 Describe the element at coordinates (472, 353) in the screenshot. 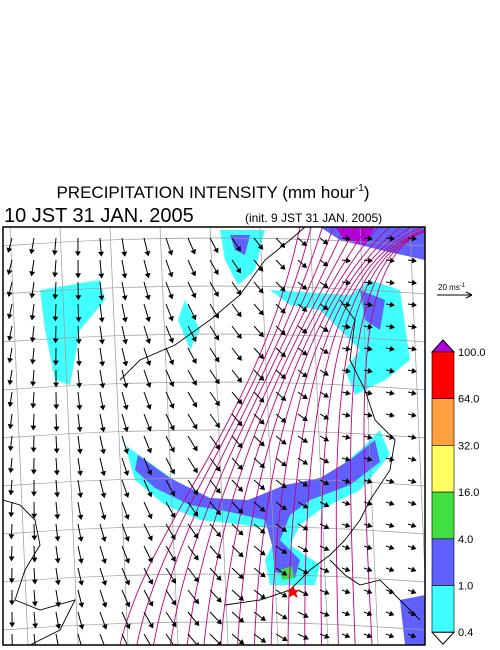

I see `colorbar-label: 100.0` at that location.